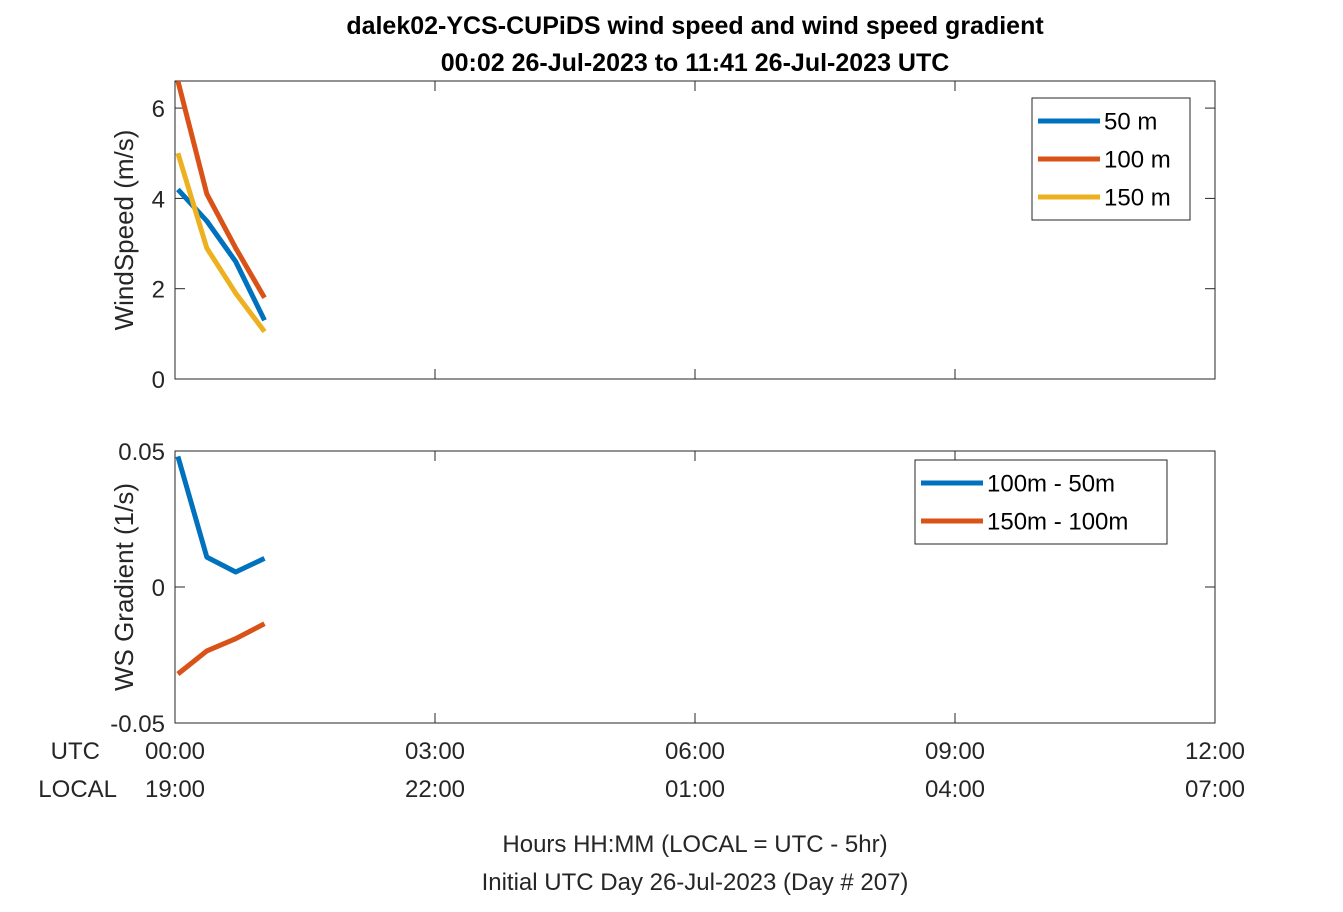 This screenshot has width=1343, height=912. What do you see at coordinates (158, 109) in the screenshot?
I see `y-tick-label: 6` at bounding box center [158, 109].